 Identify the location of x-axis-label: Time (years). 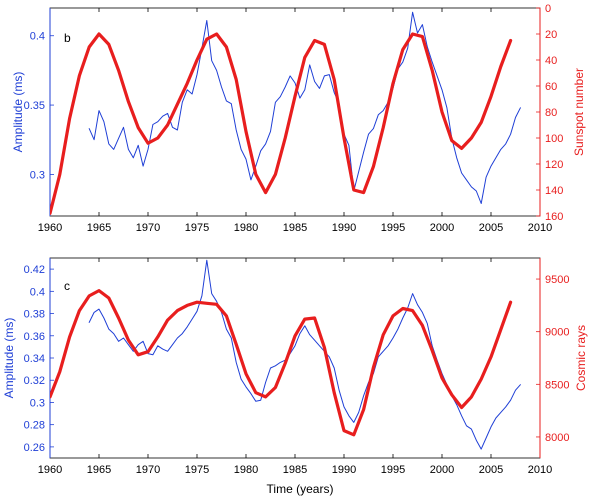
(300, 489).